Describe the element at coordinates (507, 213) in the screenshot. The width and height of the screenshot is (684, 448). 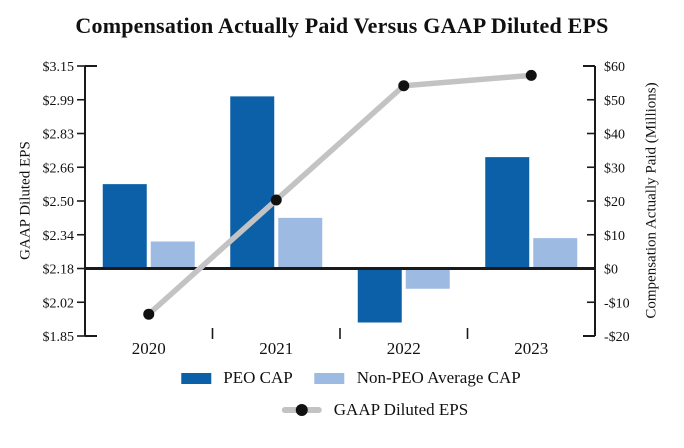
I see `bar-peo-cap-2023` at that location.